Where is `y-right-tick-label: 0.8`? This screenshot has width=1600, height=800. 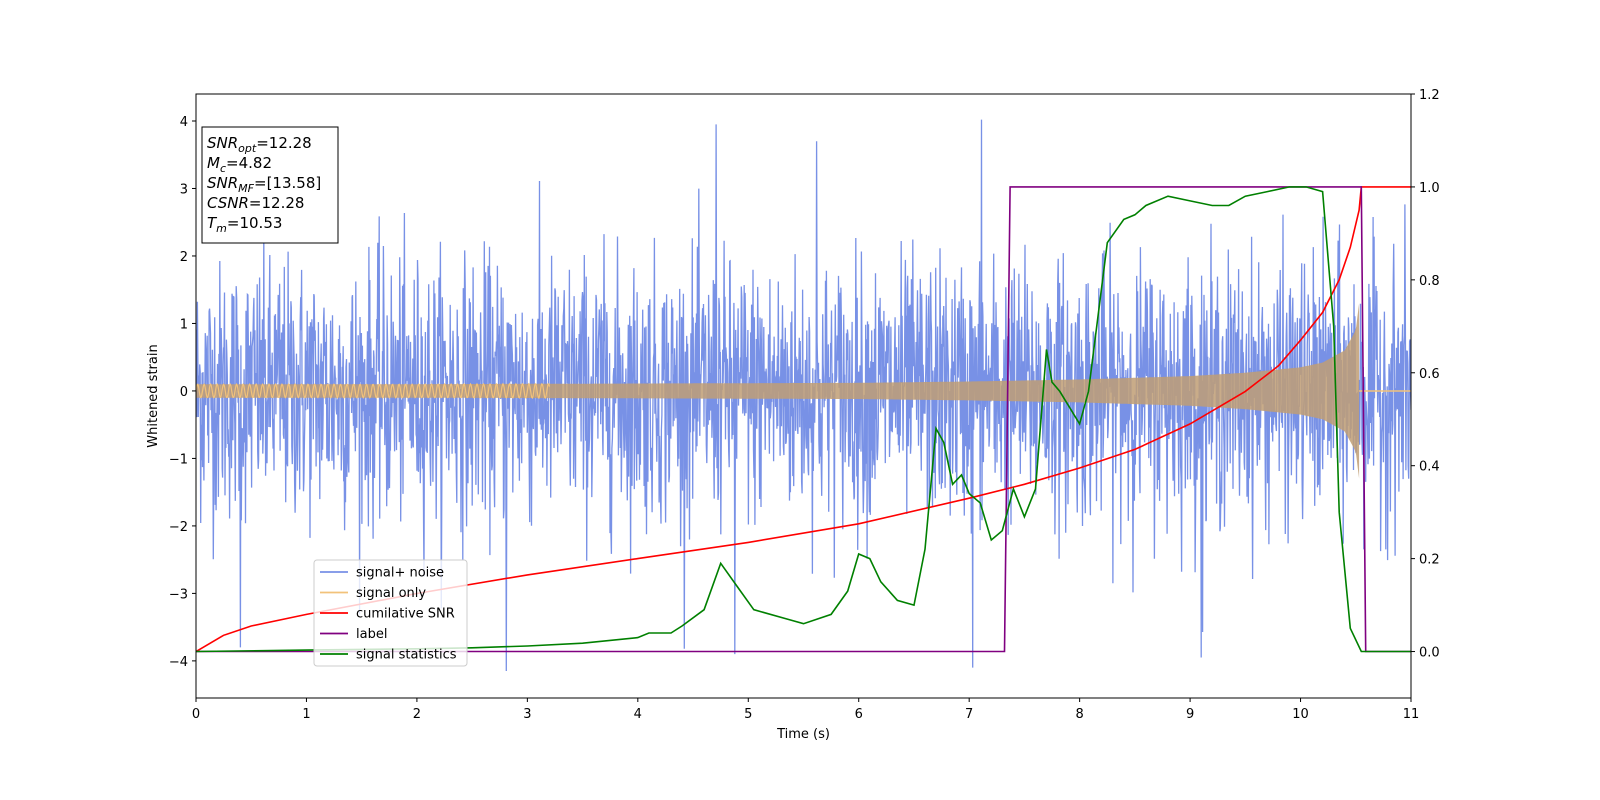 y-right-tick-label: 0.8 is located at coordinates (1429, 281).